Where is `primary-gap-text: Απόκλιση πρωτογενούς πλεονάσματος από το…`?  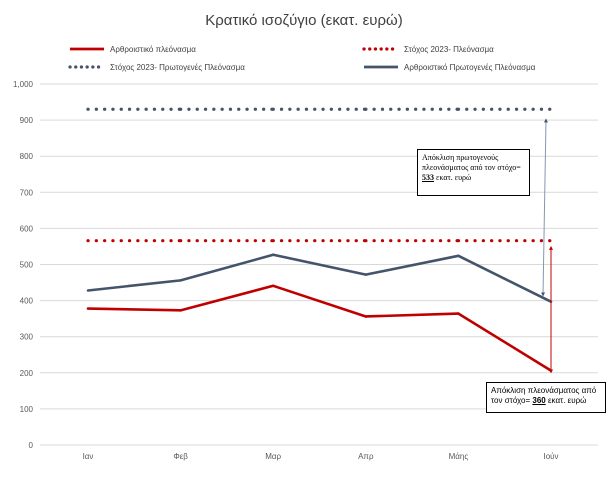 primary-gap-text: Απόκλιση πρωτογενούς πλεονάσματος από το… is located at coordinates (471, 162).